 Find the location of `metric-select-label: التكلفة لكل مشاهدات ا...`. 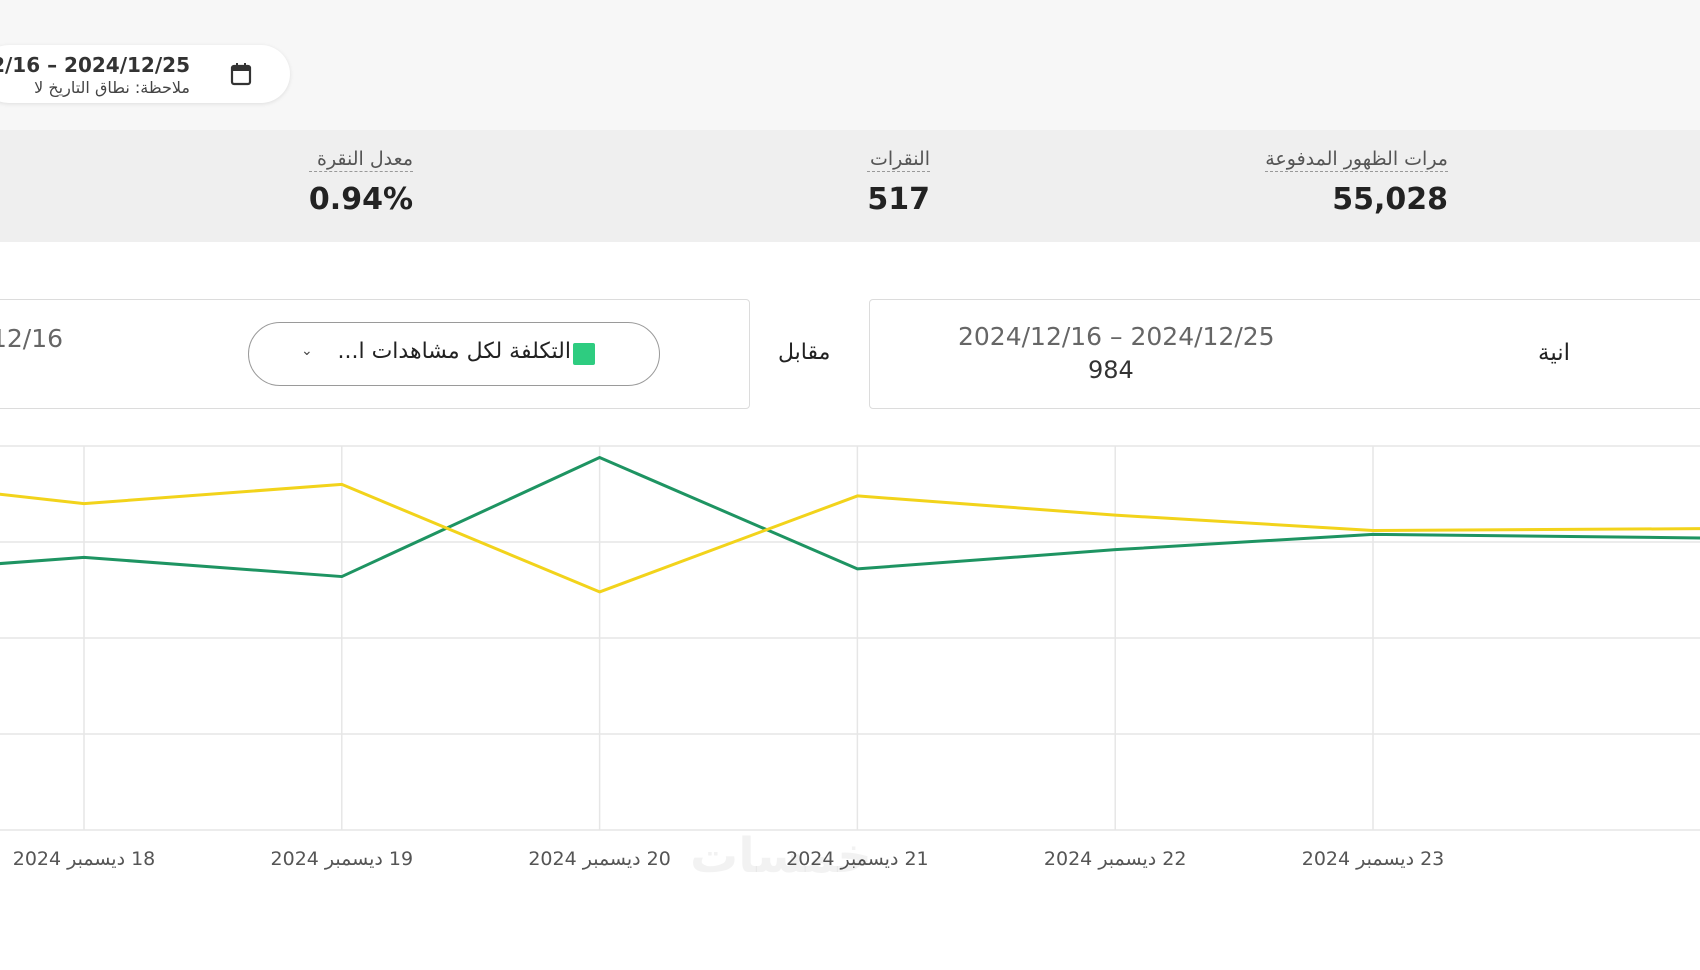

metric-select-label: التكلفة لكل مشاهدات ا... is located at coordinates (454, 351).